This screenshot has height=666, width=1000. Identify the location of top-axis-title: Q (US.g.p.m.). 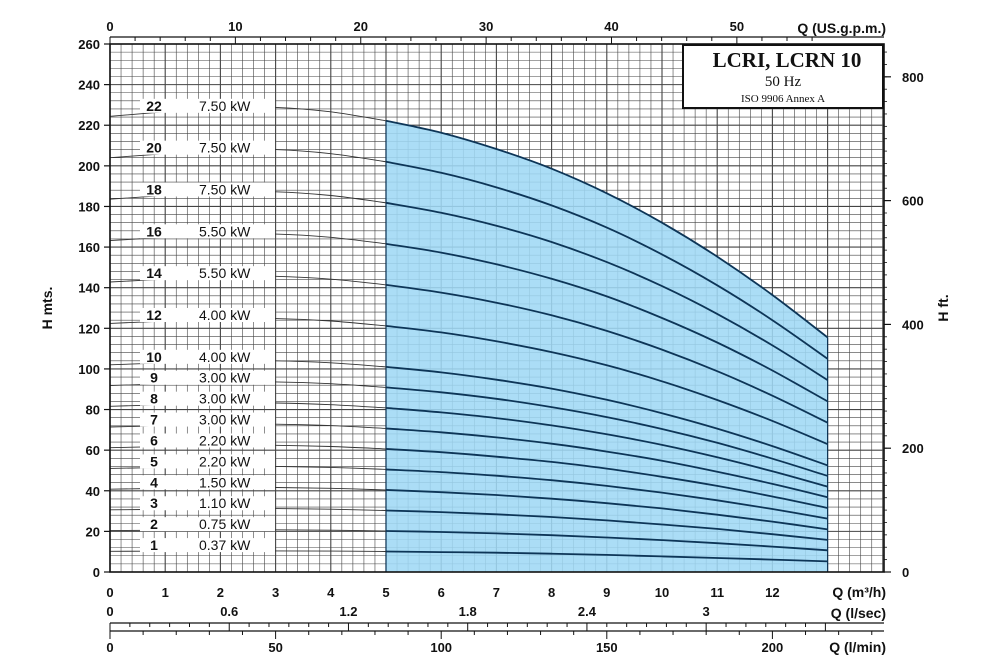
(841, 28).